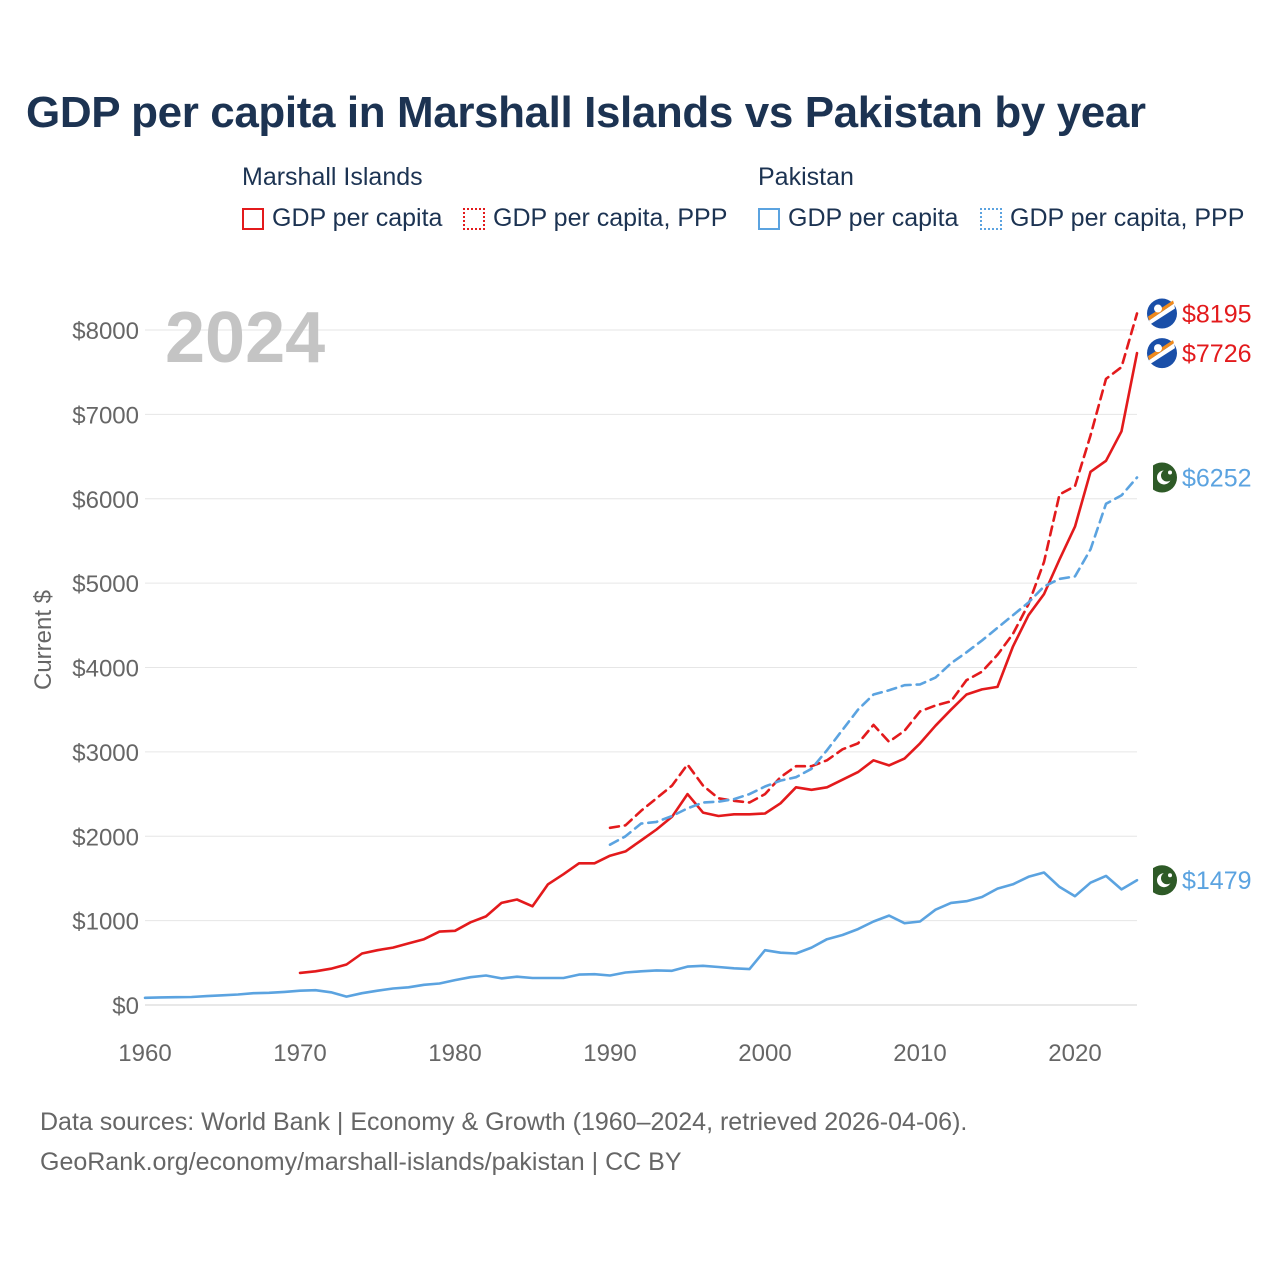  I want to click on y-tick-label: $1000, so click(105, 922).